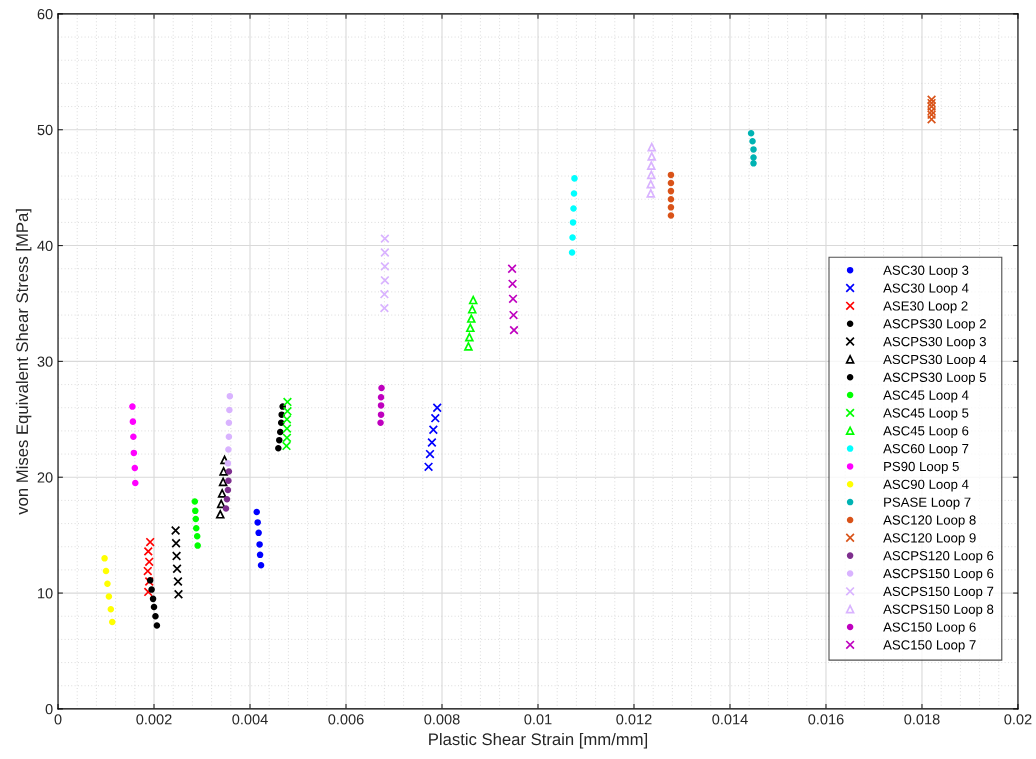  What do you see at coordinates (926, 271) in the screenshot?
I see `legend-label: ASC30 Loop 3` at bounding box center [926, 271].